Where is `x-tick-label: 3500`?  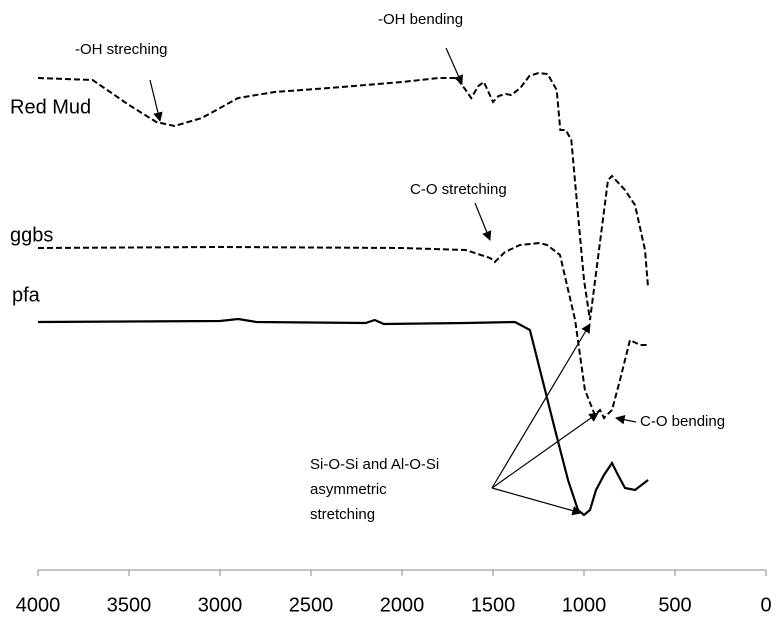 x-tick-label: 3500 is located at coordinates (129, 605).